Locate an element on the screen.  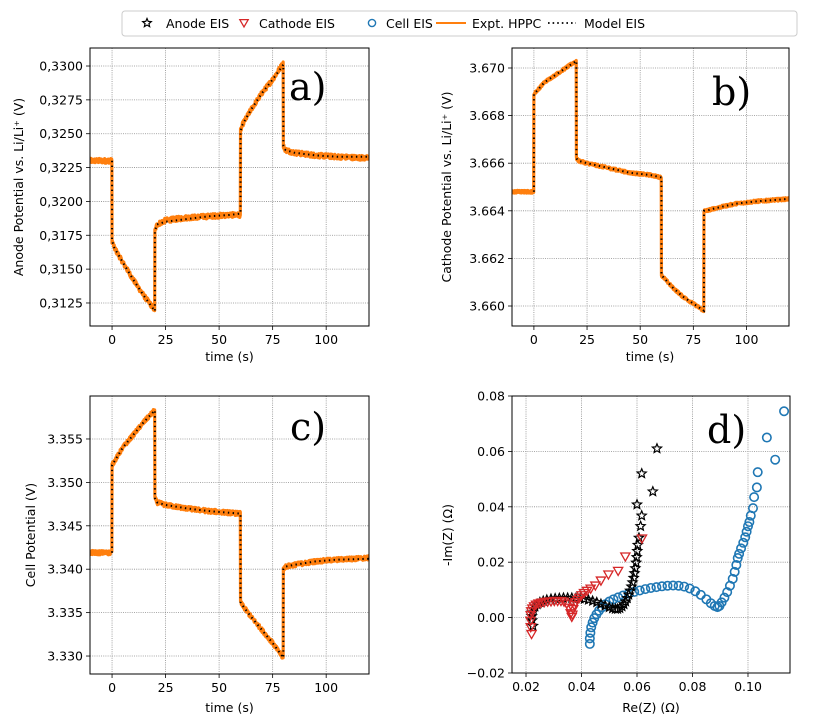
legend-entry-anode-eis: Anode EIS is located at coordinates (185, 23).